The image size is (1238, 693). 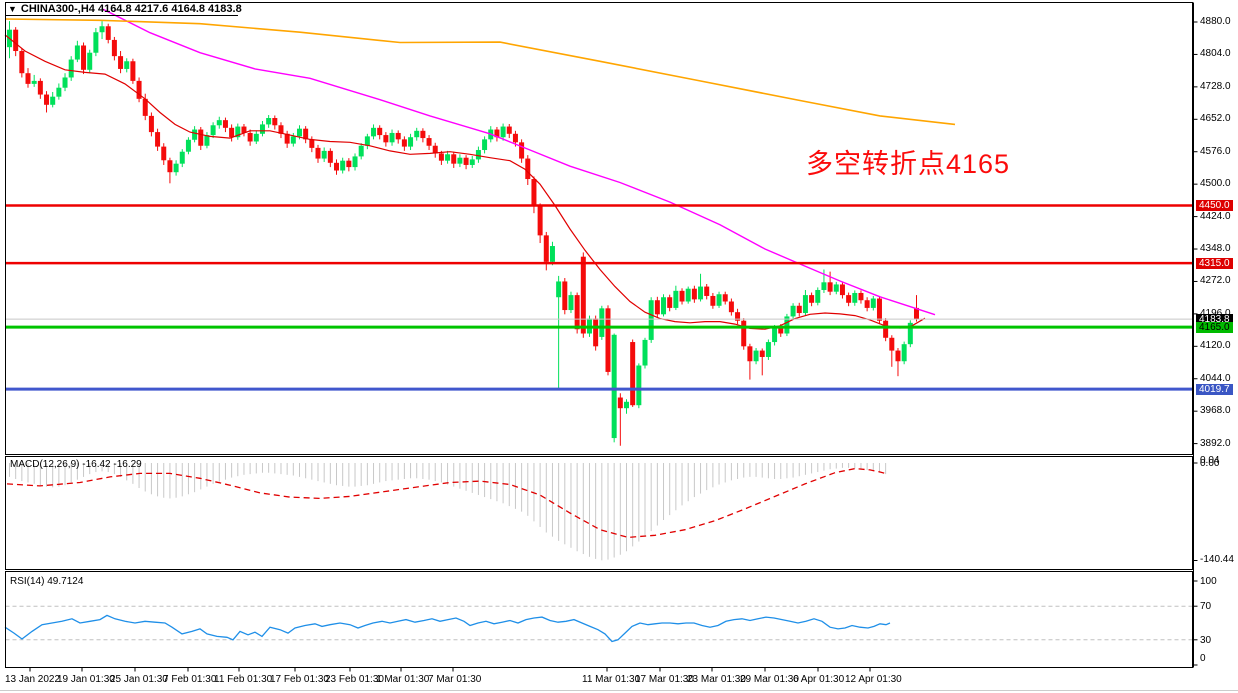 What do you see at coordinates (299, 679) in the screenshot?
I see `time-axis-label: 17 Feb 01:30` at bounding box center [299, 679].